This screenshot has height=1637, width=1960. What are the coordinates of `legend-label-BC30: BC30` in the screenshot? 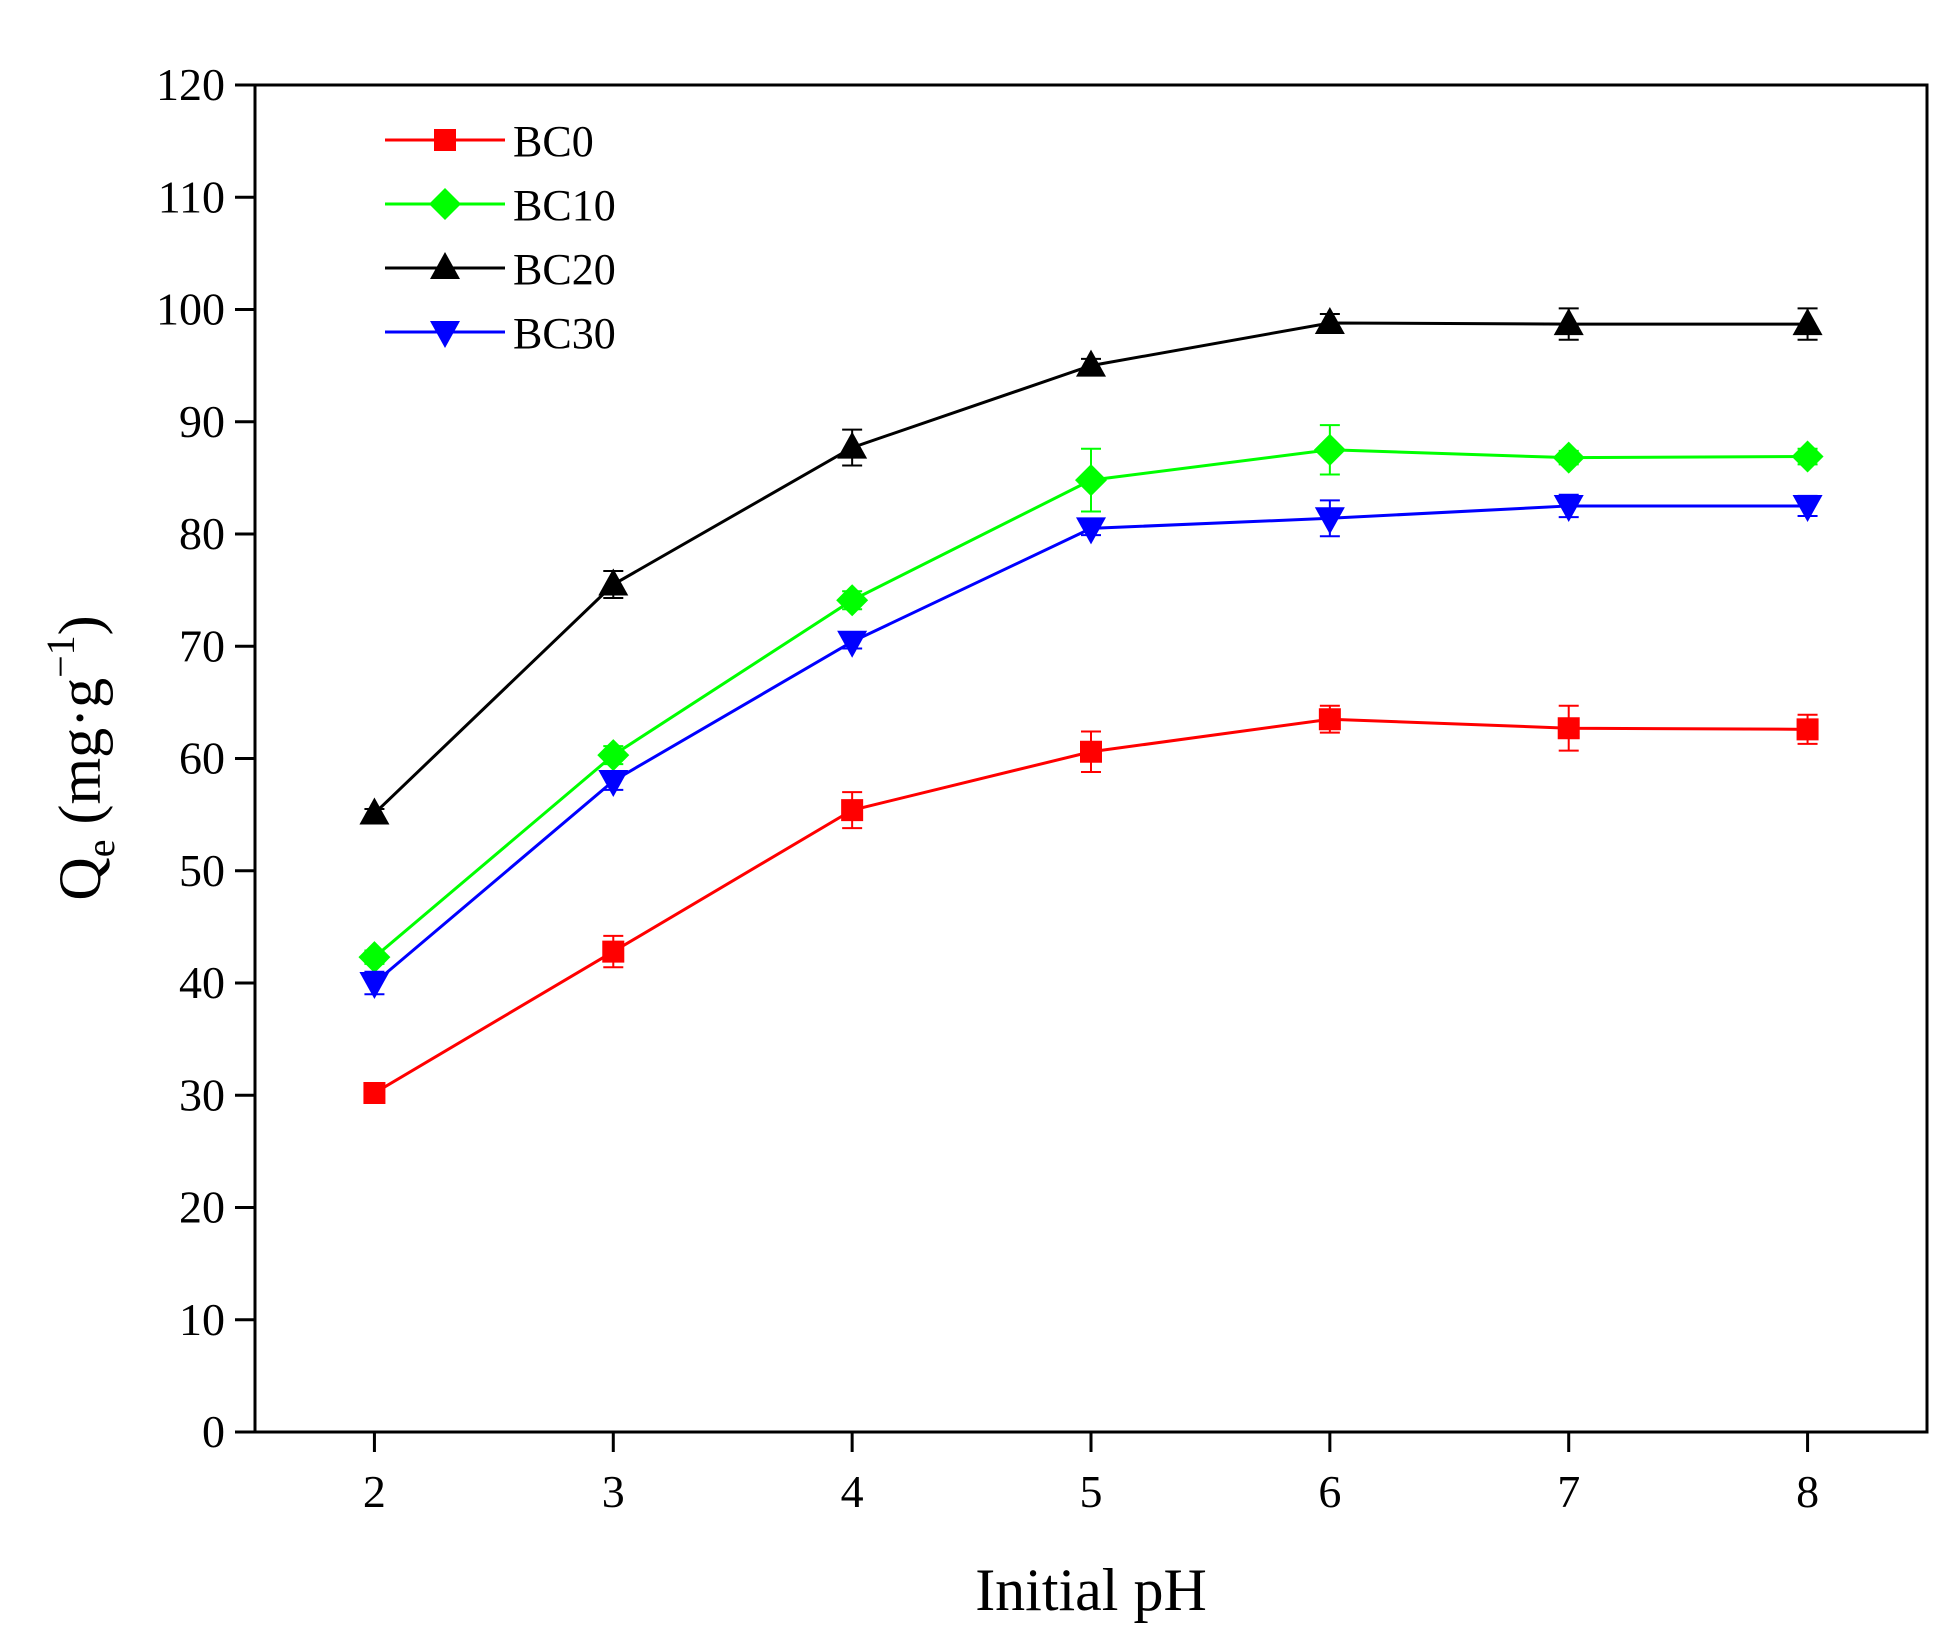 It's located at (564, 333).